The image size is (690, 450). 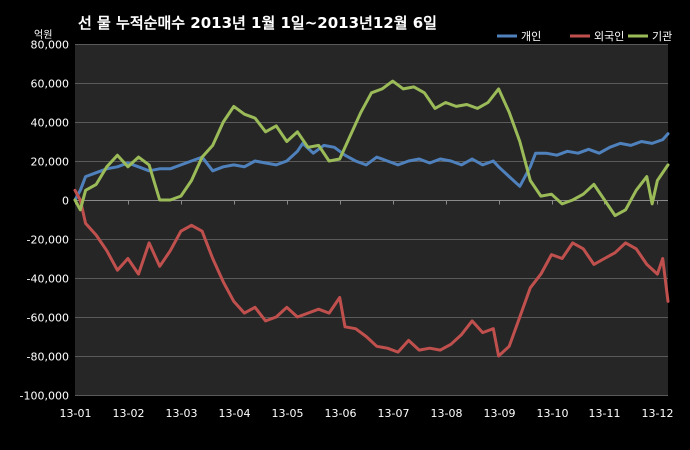 What do you see at coordinates (48, 240) in the screenshot?
I see `y-tick-label: -20,000` at bounding box center [48, 240].